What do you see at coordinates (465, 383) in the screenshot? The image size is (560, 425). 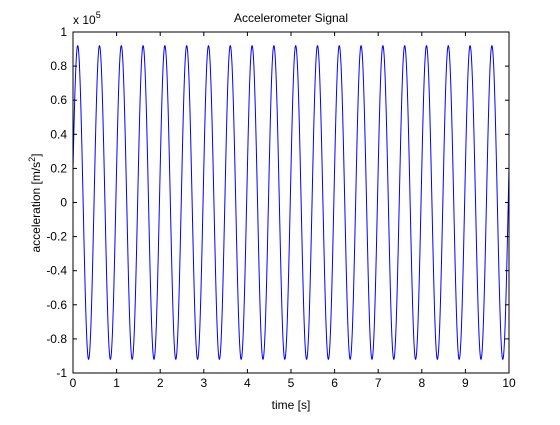 I see `x-tick-label: 9` at bounding box center [465, 383].